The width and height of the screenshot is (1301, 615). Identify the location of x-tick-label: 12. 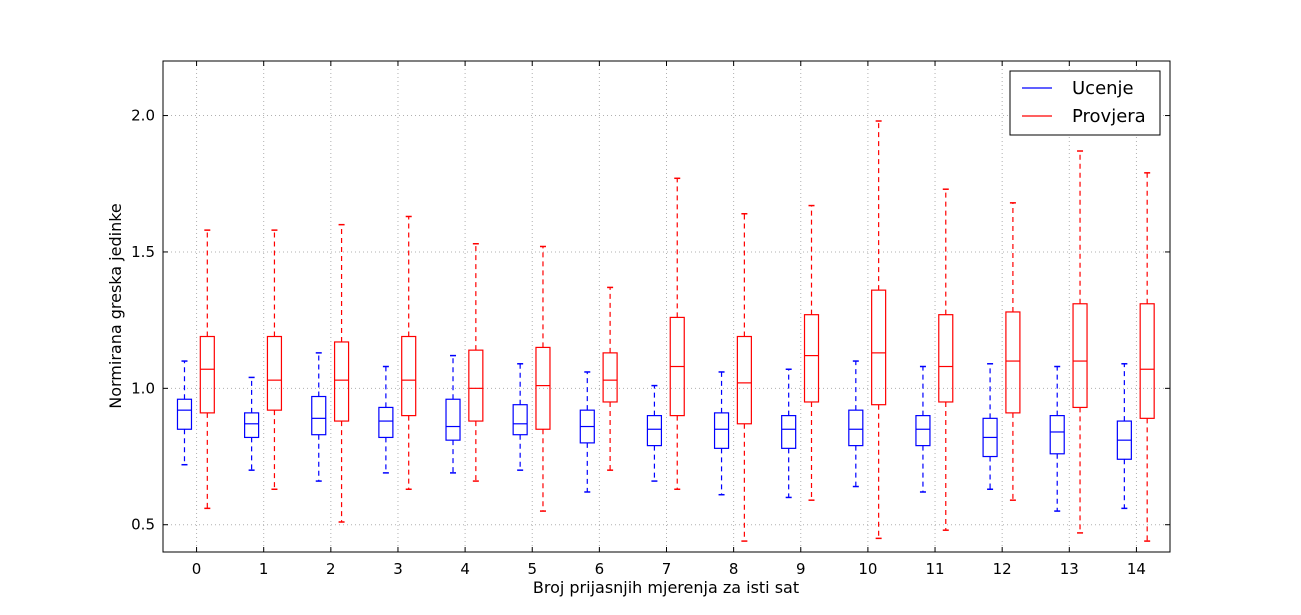
(1002, 569).